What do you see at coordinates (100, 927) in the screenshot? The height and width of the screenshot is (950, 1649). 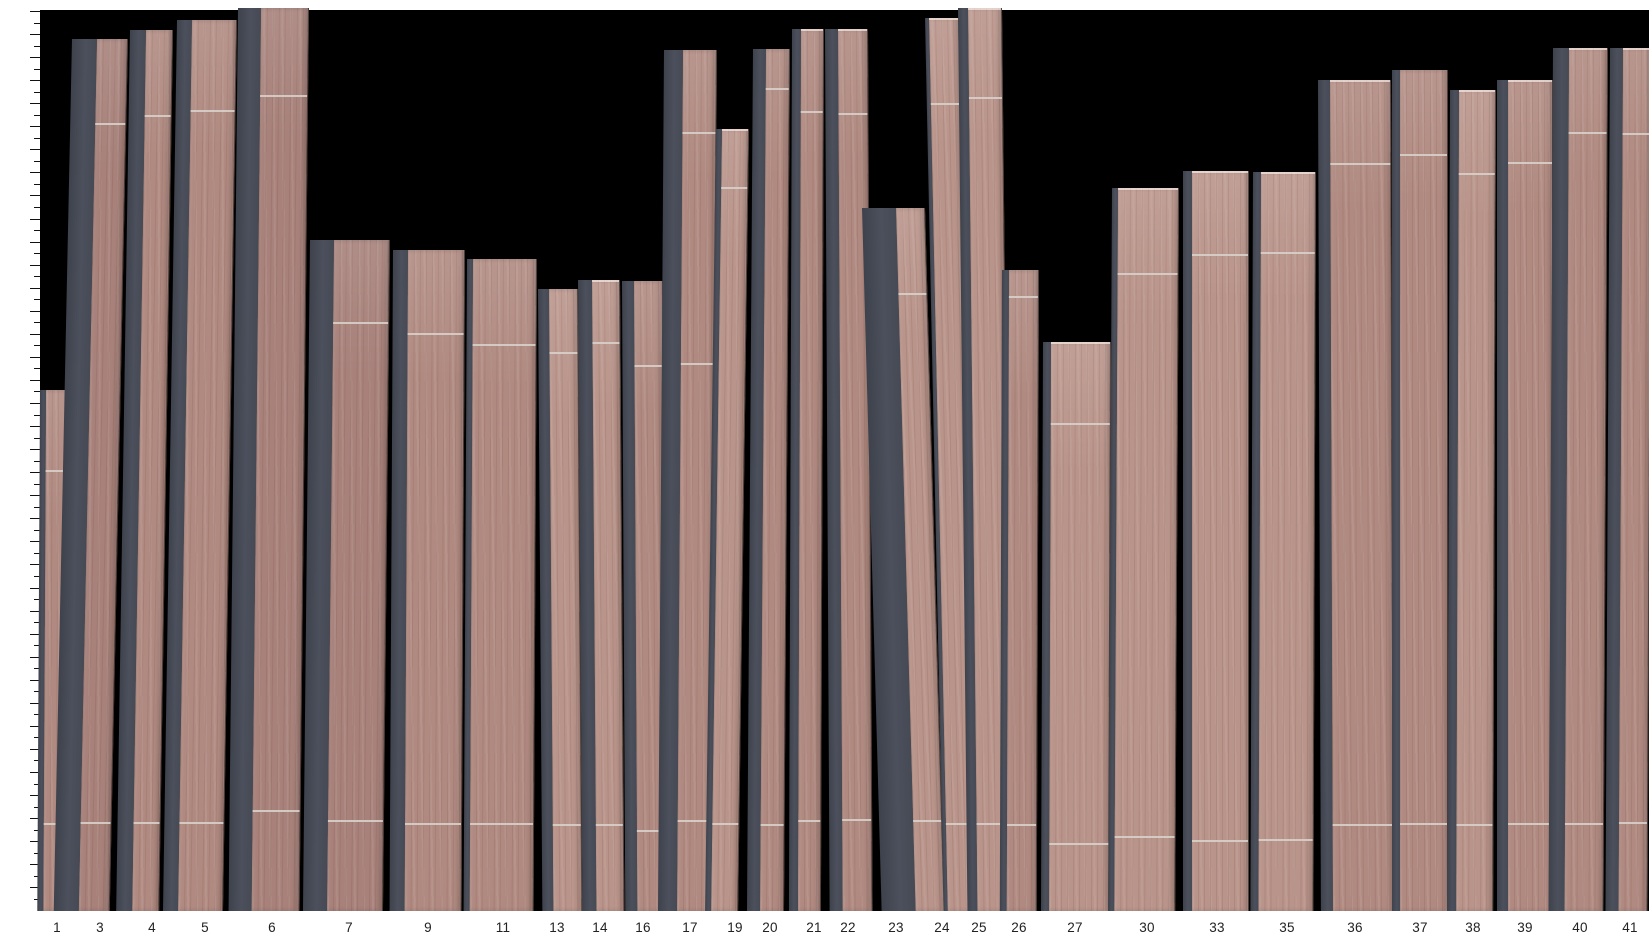 I see `x-axis-label-3: 3` at bounding box center [100, 927].